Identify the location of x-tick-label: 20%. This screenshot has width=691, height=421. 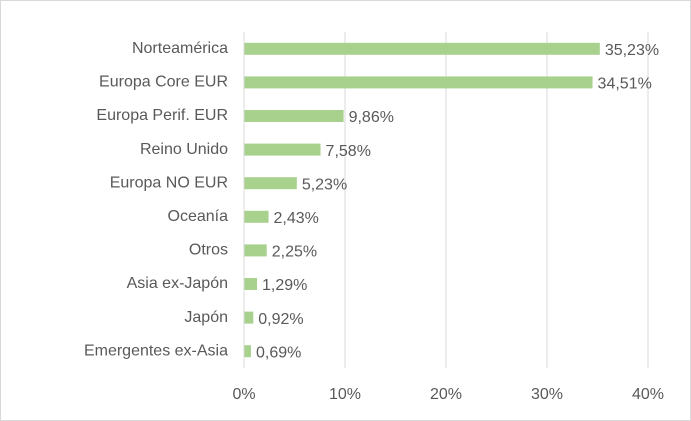
(446, 394).